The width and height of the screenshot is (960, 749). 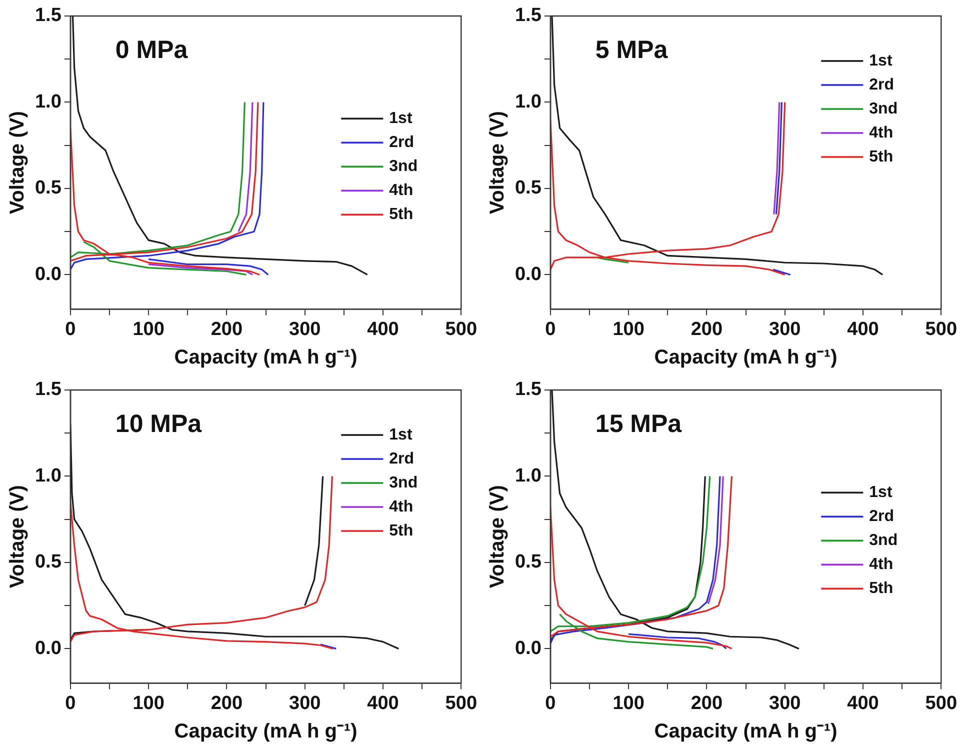 I want to click on text: 15 MPa, so click(x=639, y=424).